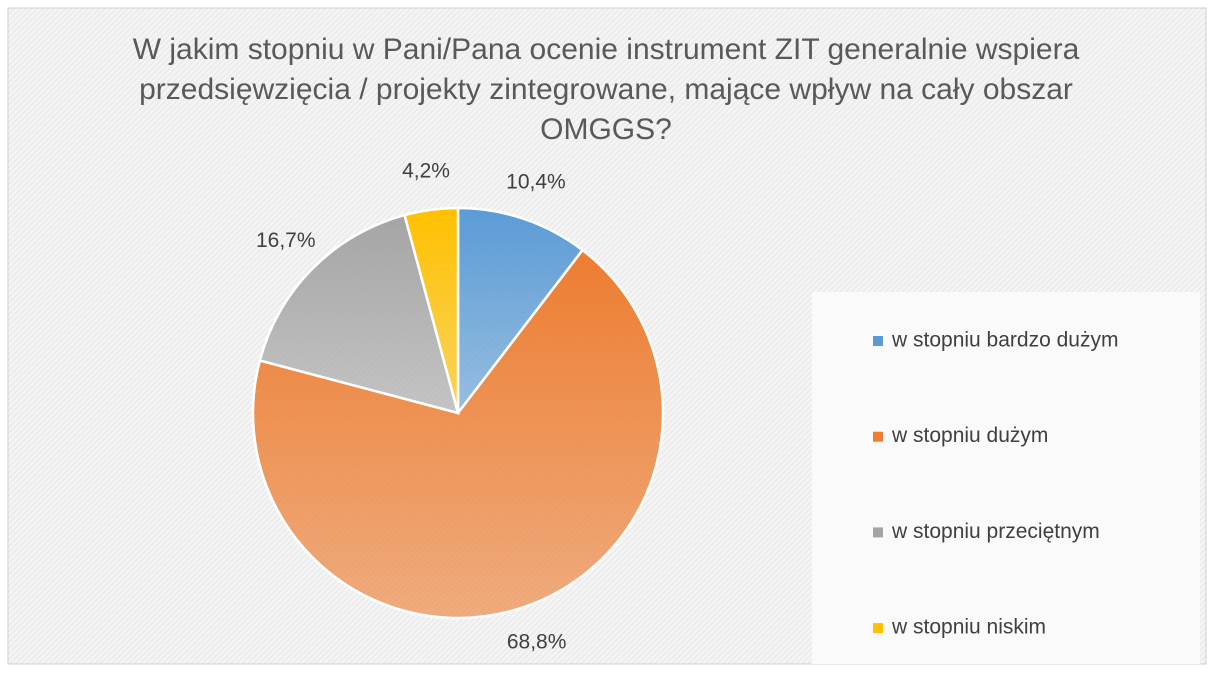 This screenshot has width=1212, height=675. Describe the element at coordinates (995, 531) in the screenshot. I see `legend-label: w stopniu przeciętnym` at that location.